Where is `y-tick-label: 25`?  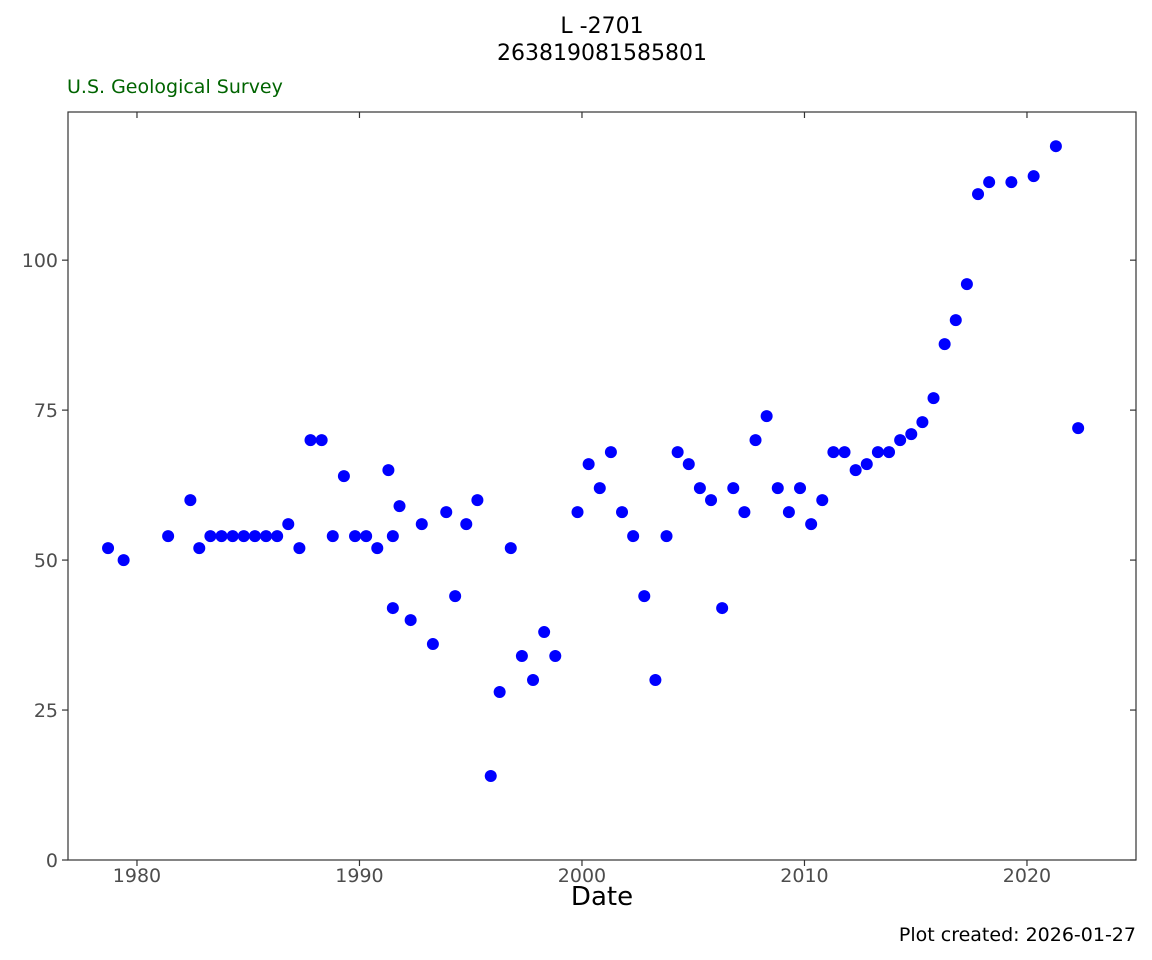 y-tick-label: 25 is located at coordinates (46, 711).